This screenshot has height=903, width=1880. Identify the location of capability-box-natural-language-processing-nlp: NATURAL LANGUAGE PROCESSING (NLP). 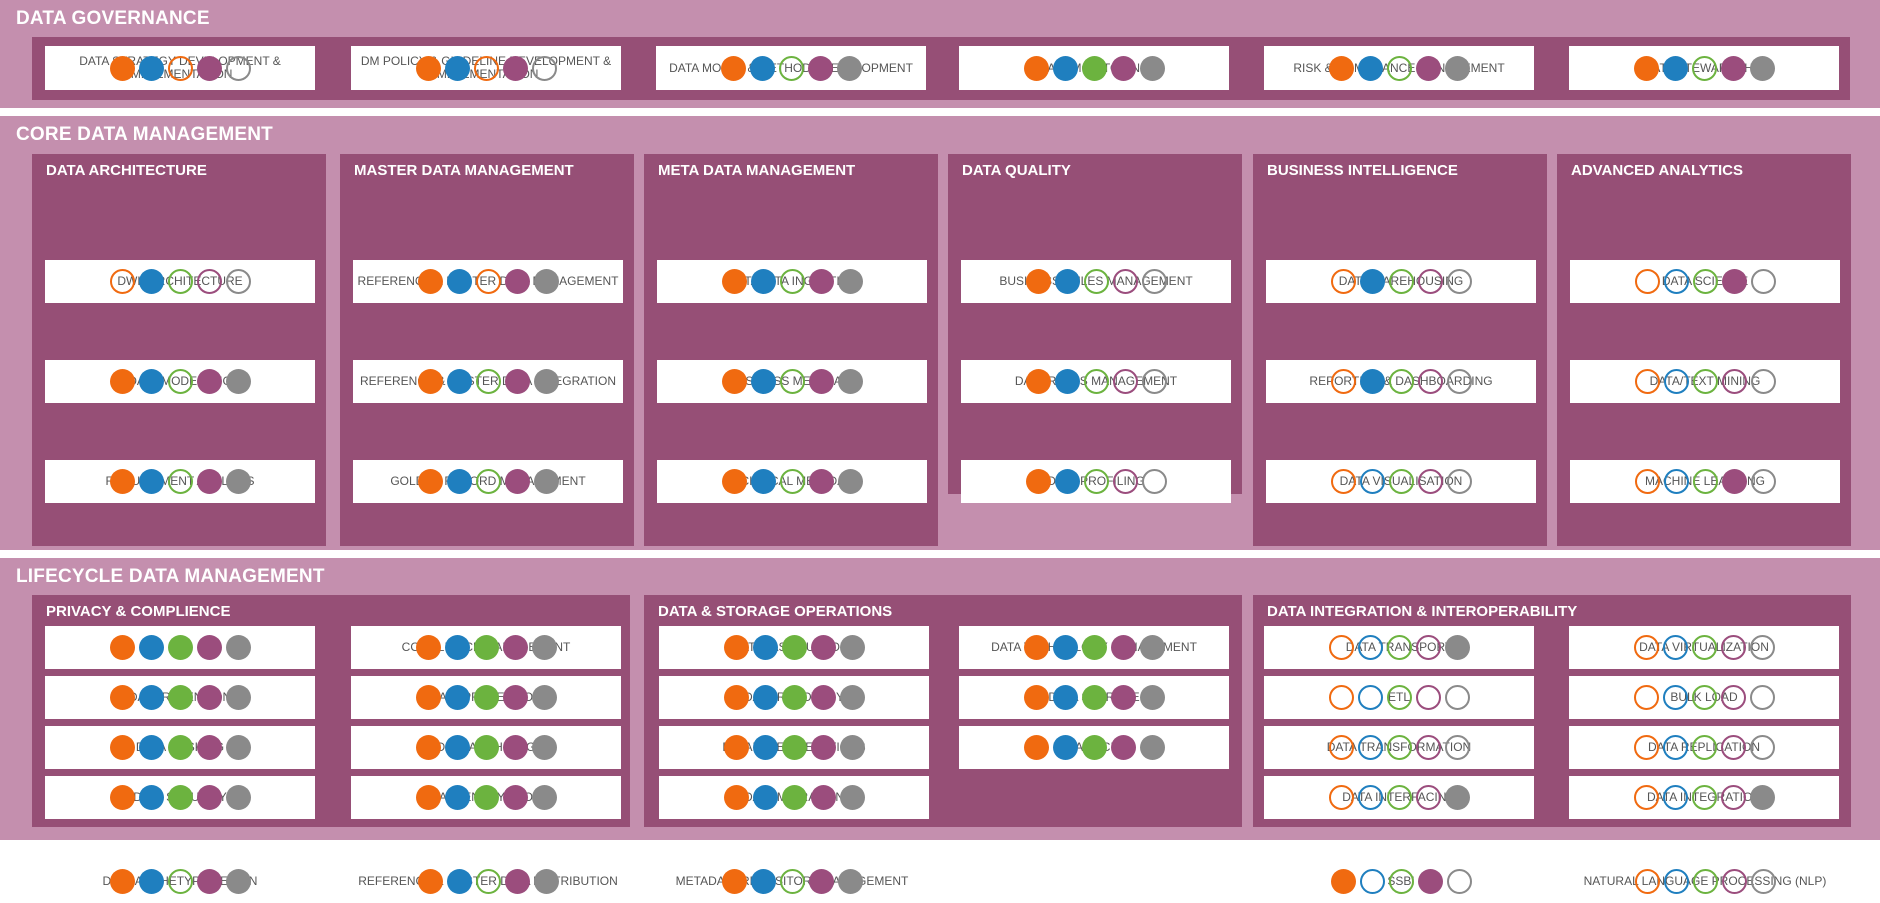
(1705, 881).